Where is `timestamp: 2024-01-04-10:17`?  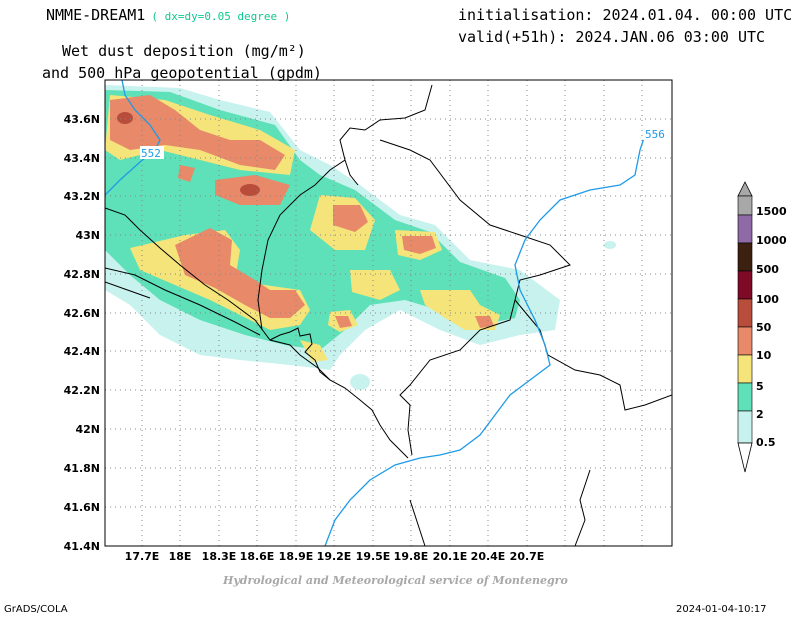 timestamp: 2024-01-04-10:17 is located at coordinates (721, 609).